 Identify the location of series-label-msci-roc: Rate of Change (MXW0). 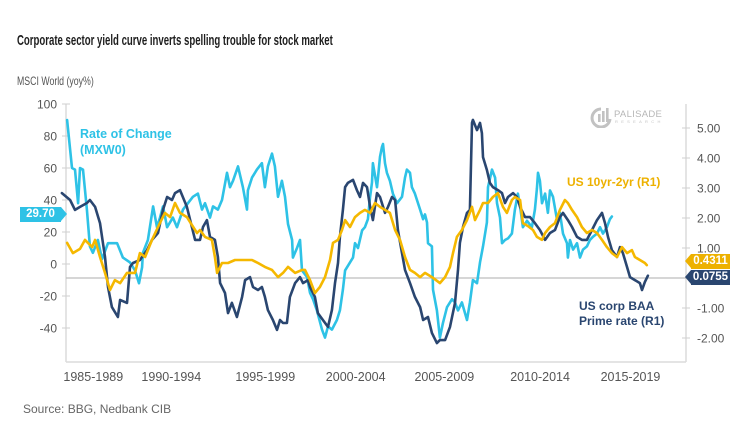
(126, 142).